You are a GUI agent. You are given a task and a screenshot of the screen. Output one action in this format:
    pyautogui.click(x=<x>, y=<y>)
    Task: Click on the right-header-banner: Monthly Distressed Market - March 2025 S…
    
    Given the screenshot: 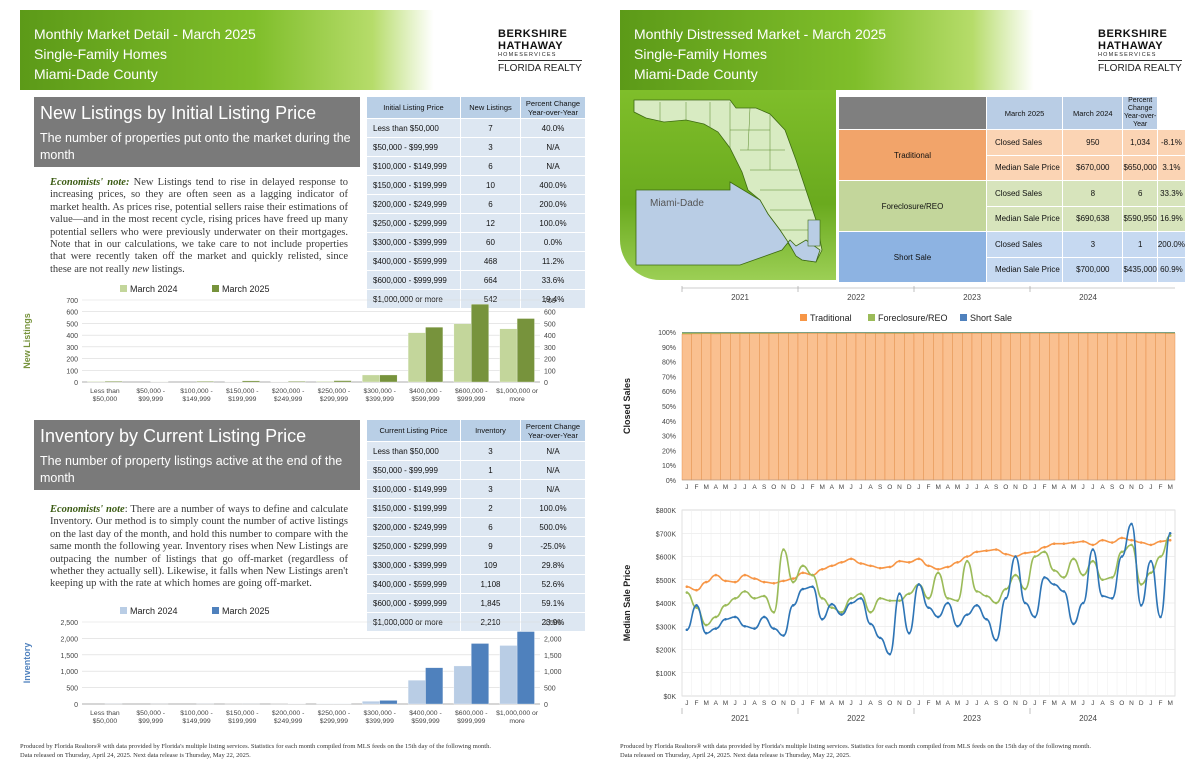 What is the action you would take?
    pyautogui.click(x=855, y=50)
    